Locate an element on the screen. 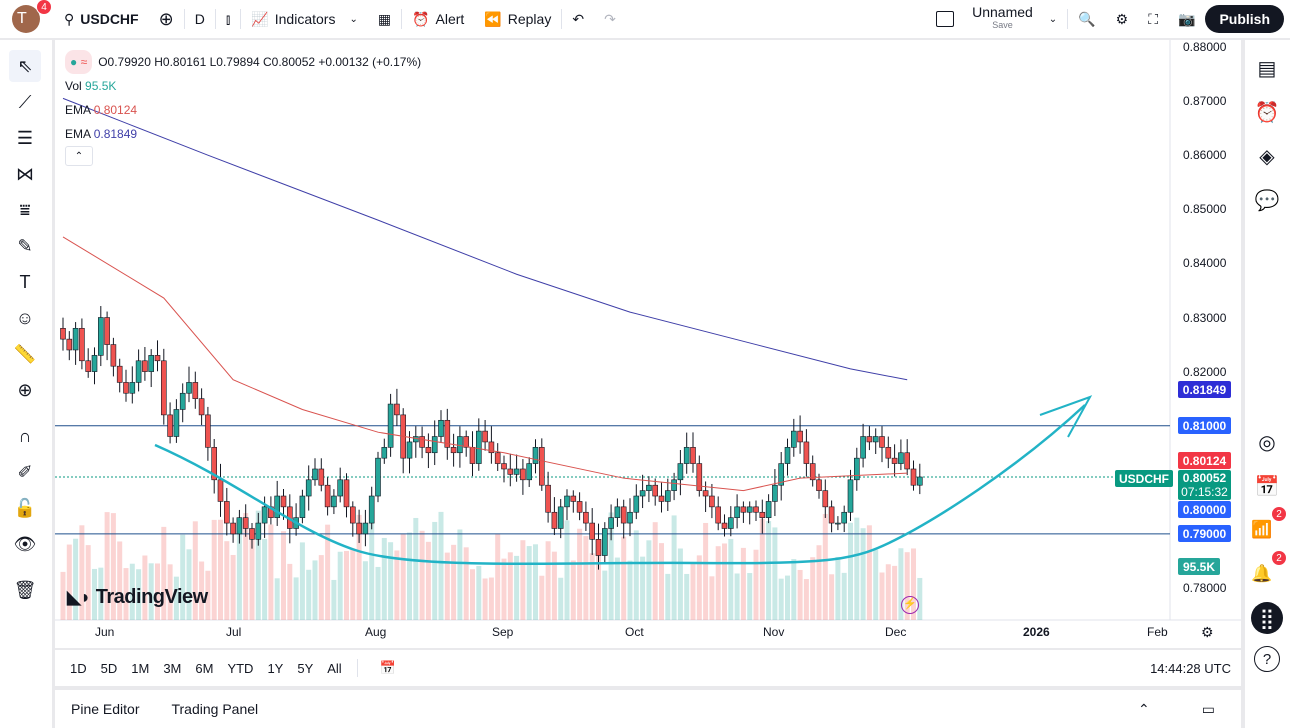 The width and height of the screenshot is (1290, 728). publish-button: Publish is located at coordinates (1244, 19).